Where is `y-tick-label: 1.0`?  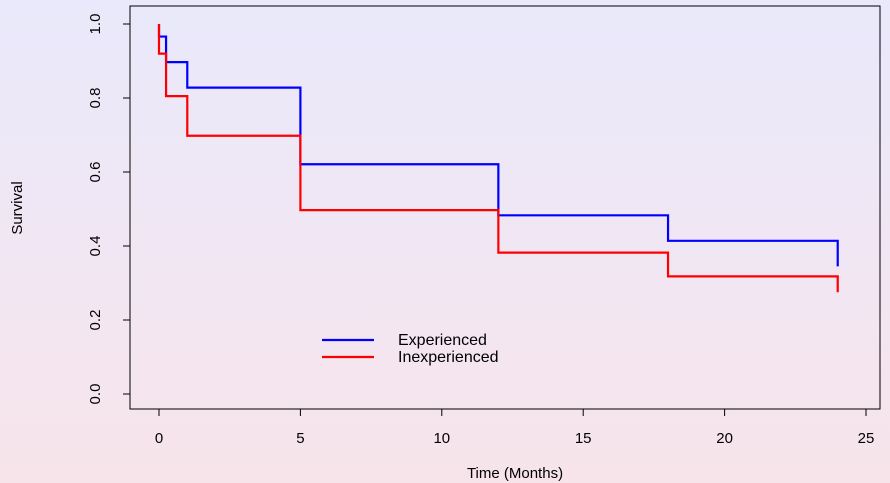
y-tick-label: 1.0 is located at coordinates (95, 24).